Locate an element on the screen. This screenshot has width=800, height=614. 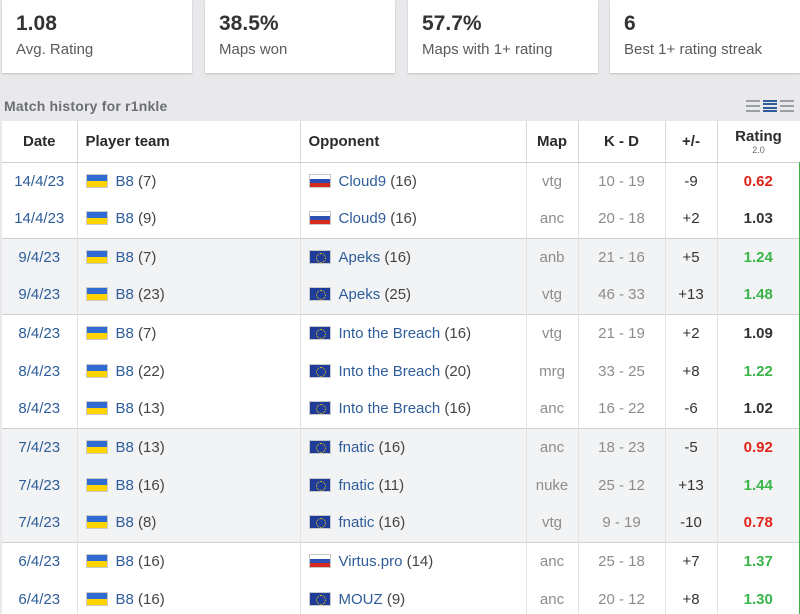
col-map: Map is located at coordinates (552, 142).